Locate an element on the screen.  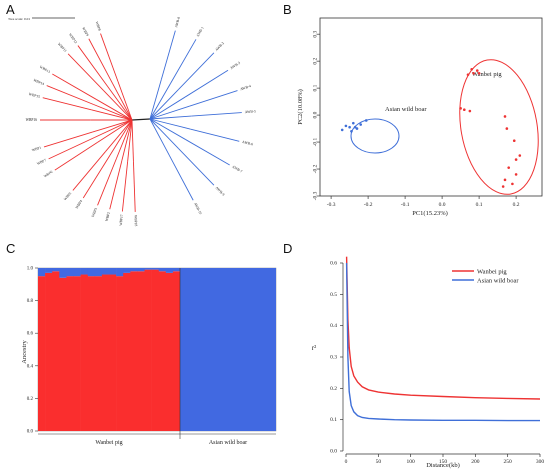
tree-tip-label: WBP8 is located at coordinates (98, 26).